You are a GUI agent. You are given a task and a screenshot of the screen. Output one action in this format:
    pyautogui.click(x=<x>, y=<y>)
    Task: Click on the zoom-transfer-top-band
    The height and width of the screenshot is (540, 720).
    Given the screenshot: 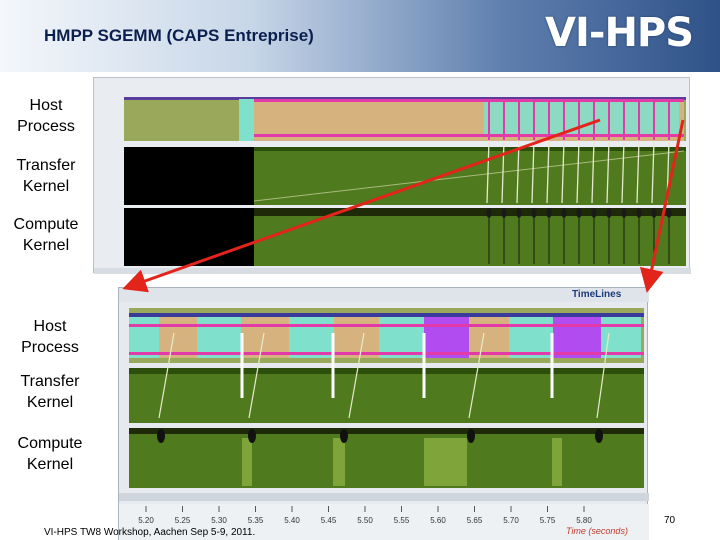 What is the action you would take?
    pyautogui.click(x=386, y=371)
    